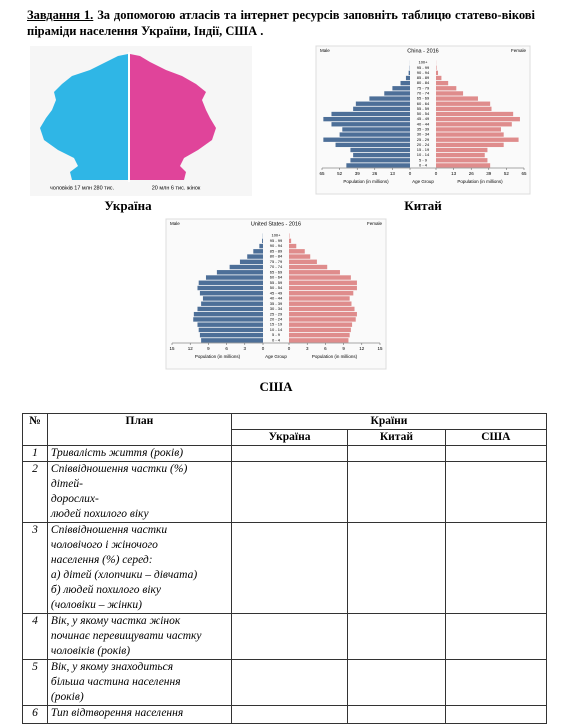 The height and width of the screenshot is (724, 565). What do you see at coordinates (423, 134) in the screenshot?
I see `age-label: 30 - 34` at bounding box center [423, 134].